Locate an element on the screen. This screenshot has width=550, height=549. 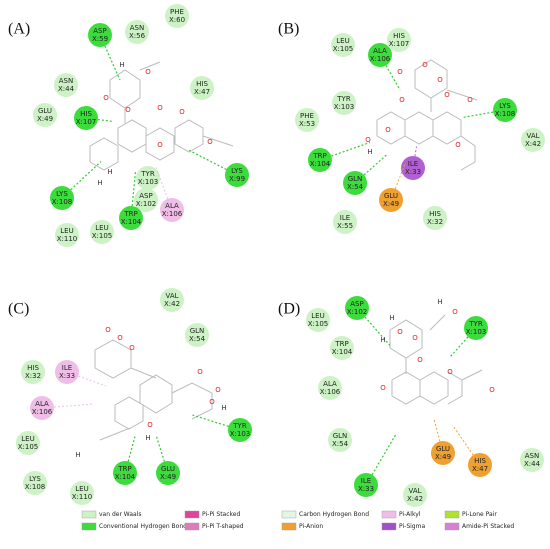
panel-label: (A) is located at coordinates (19, 29).